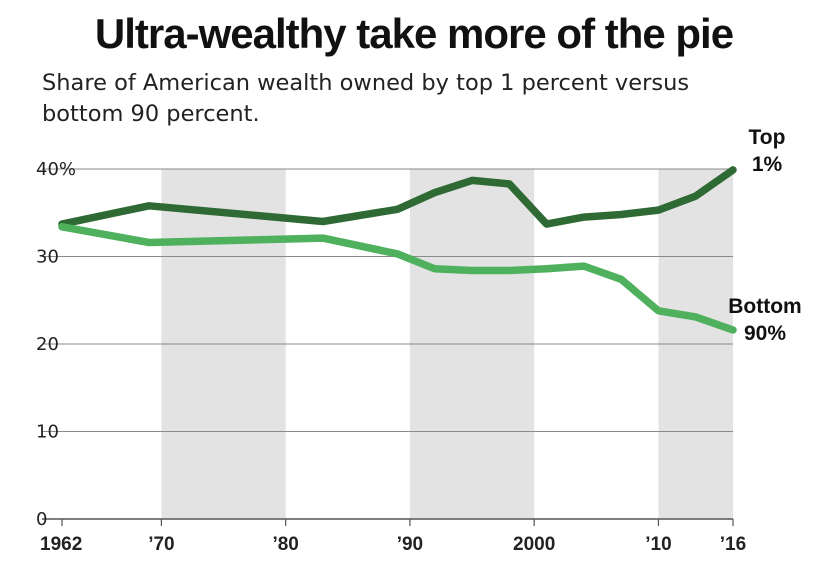 Image resolution: width=828 pixels, height=567 pixels. I want to click on x-tick-label: 2000, so click(534, 544).